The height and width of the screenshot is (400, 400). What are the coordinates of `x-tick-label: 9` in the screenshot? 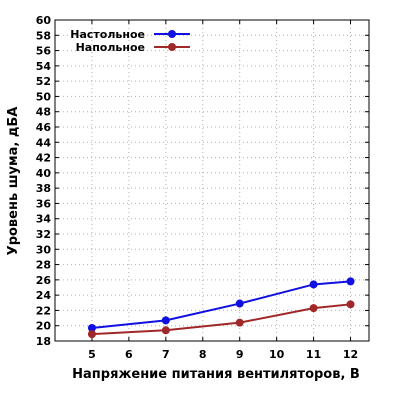 It's located at (240, 354).